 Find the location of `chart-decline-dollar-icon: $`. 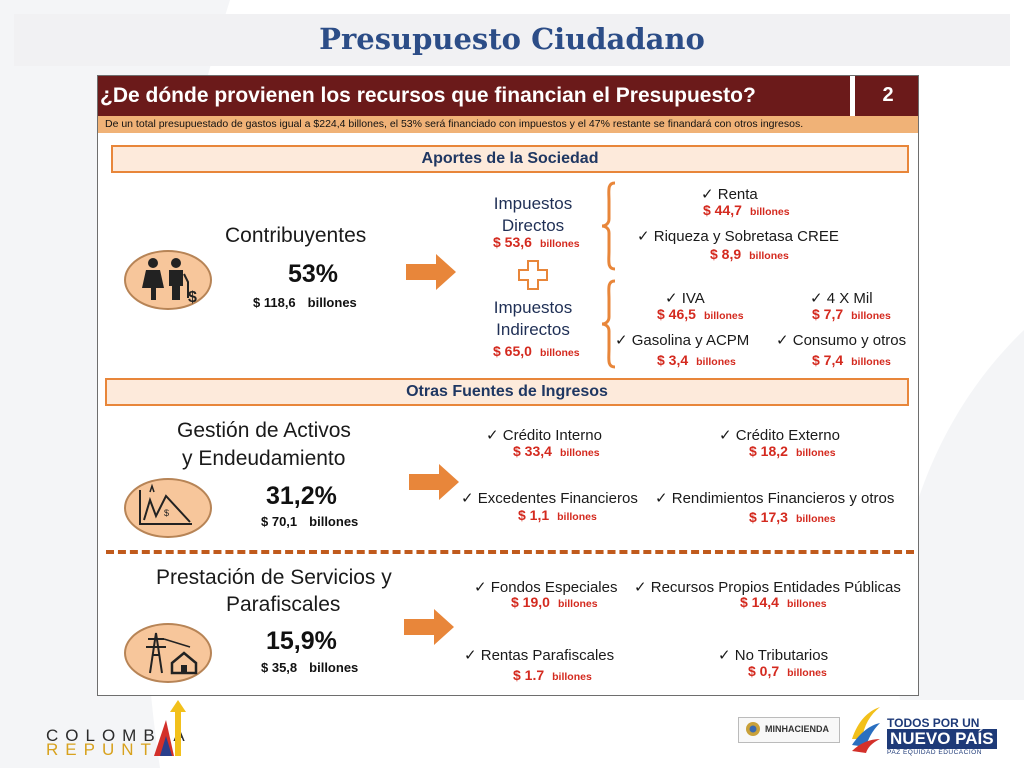

chart-decline-dollar-icon: $ is located at coordinates (168, 508).